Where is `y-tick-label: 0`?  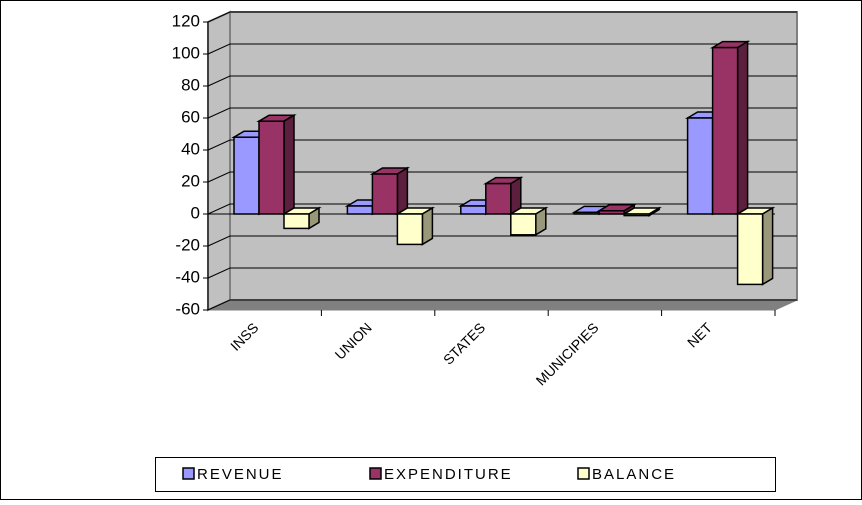 y-tick-label: 0 is located at coordinates (195, 212).